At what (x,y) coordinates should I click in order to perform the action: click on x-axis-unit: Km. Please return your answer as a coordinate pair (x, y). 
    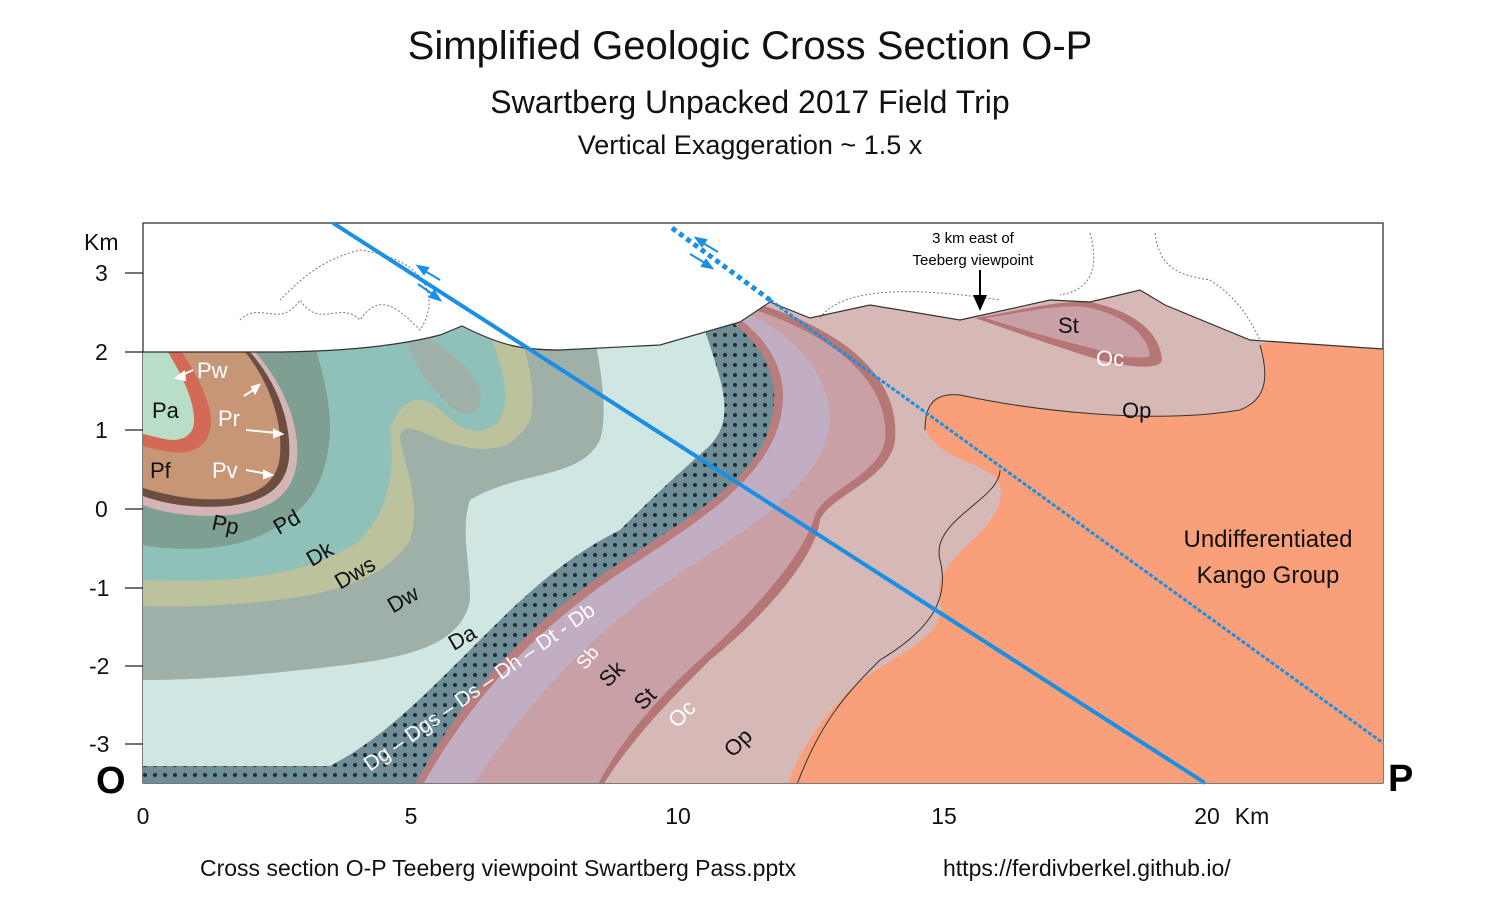
    Looking at the image, I should click on (1252, 816).